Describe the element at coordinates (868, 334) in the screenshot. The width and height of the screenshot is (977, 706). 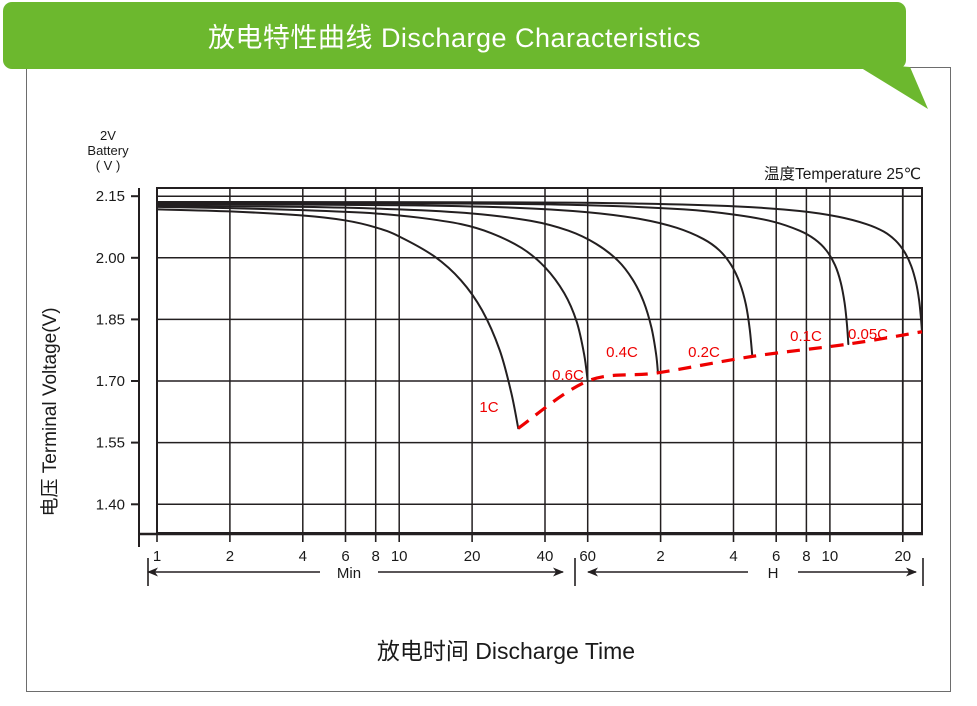
I see `curve-label-0p05C: 0.05C` at that location.